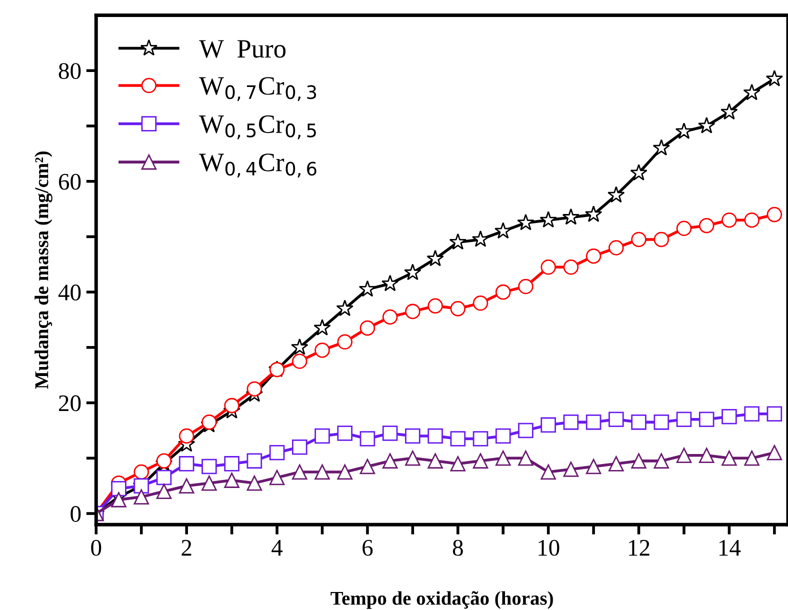 The width and height of the screenshot is (788, 610). What do you see at coordinates (441, 600) in the screenshot?
I see `x-axis-title: Tempo de oxidação (horas)` at bounding box center [441, 600].